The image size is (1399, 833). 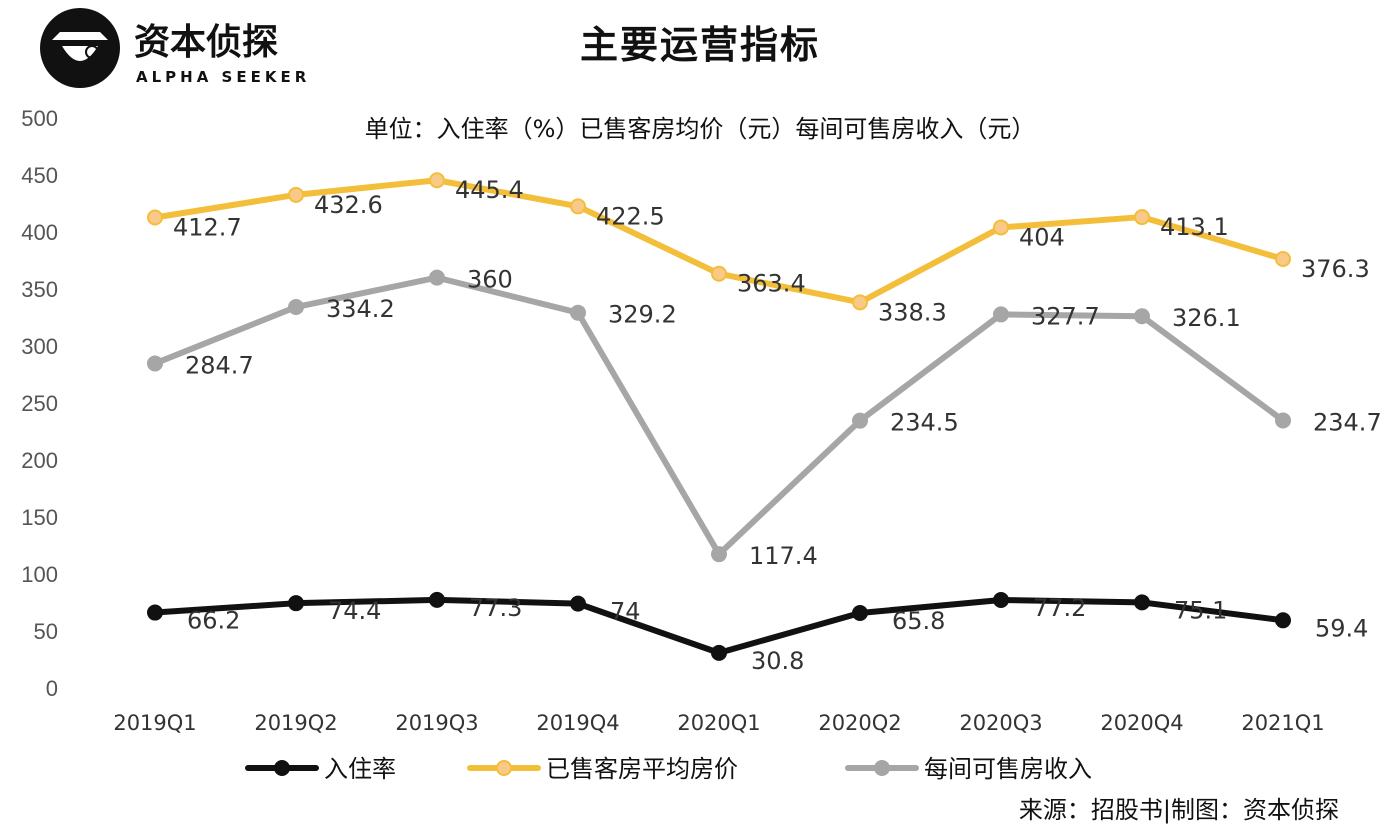 What do you see at coordinates (39, 460) in the screenshot?
I see `y-tick-label: 200` at bounding box center [39, 460].